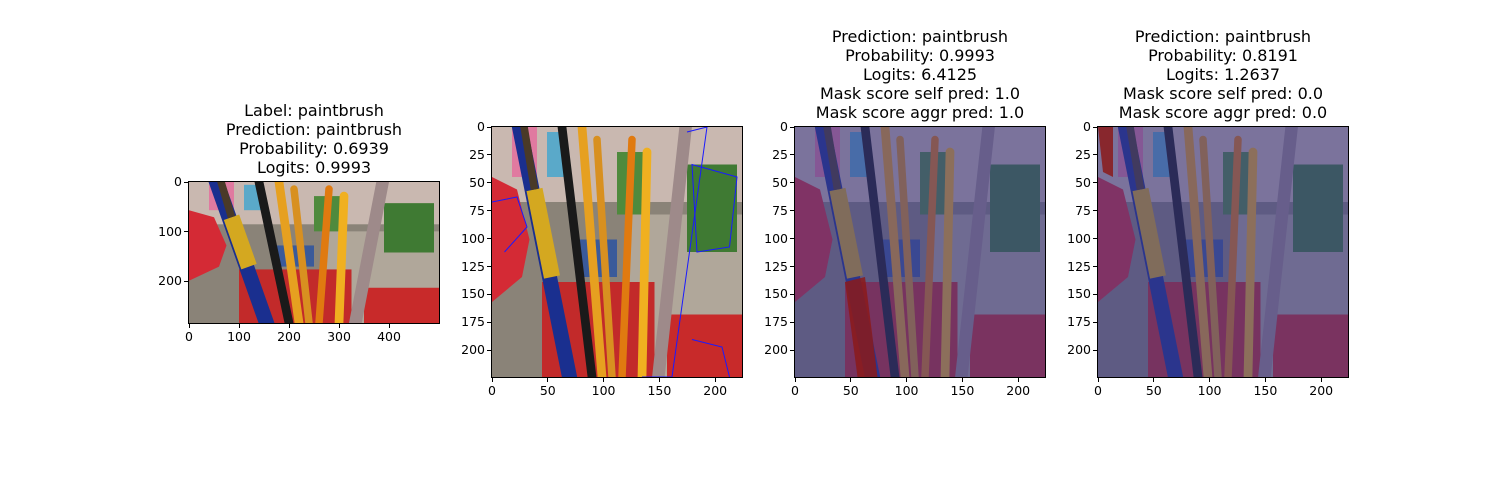 This screenshot has height=500, width=1500. Describe the element at coordinates (314, 148) in the screenshot. I see `title-line: Probability: 0.6939` at that location.